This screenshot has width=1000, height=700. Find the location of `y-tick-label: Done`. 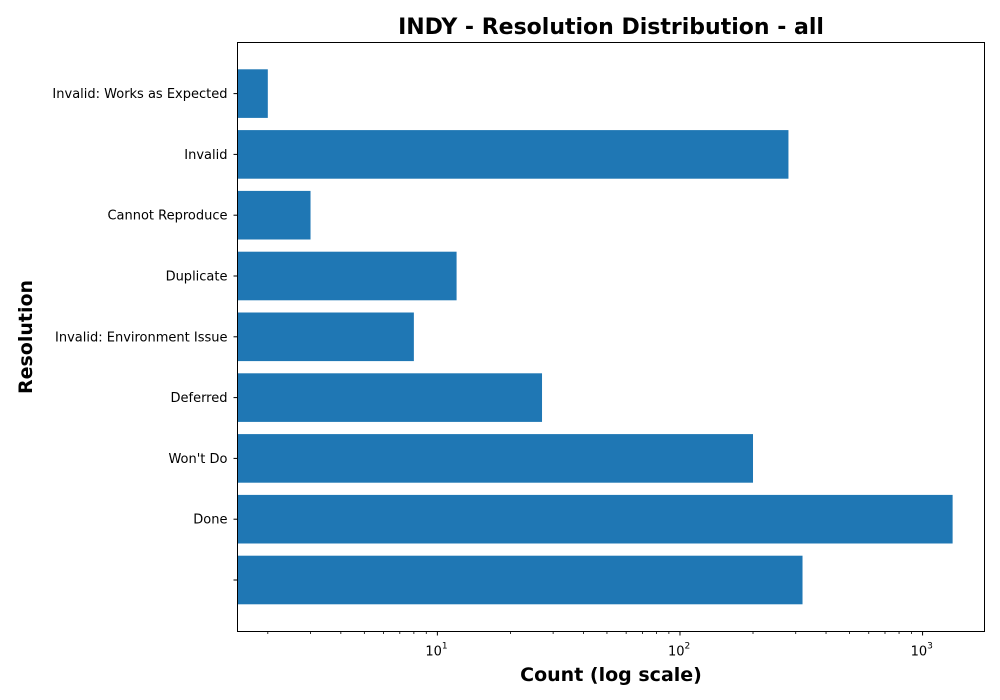

y-tick-label: Done is located at coordinates (210, 520).